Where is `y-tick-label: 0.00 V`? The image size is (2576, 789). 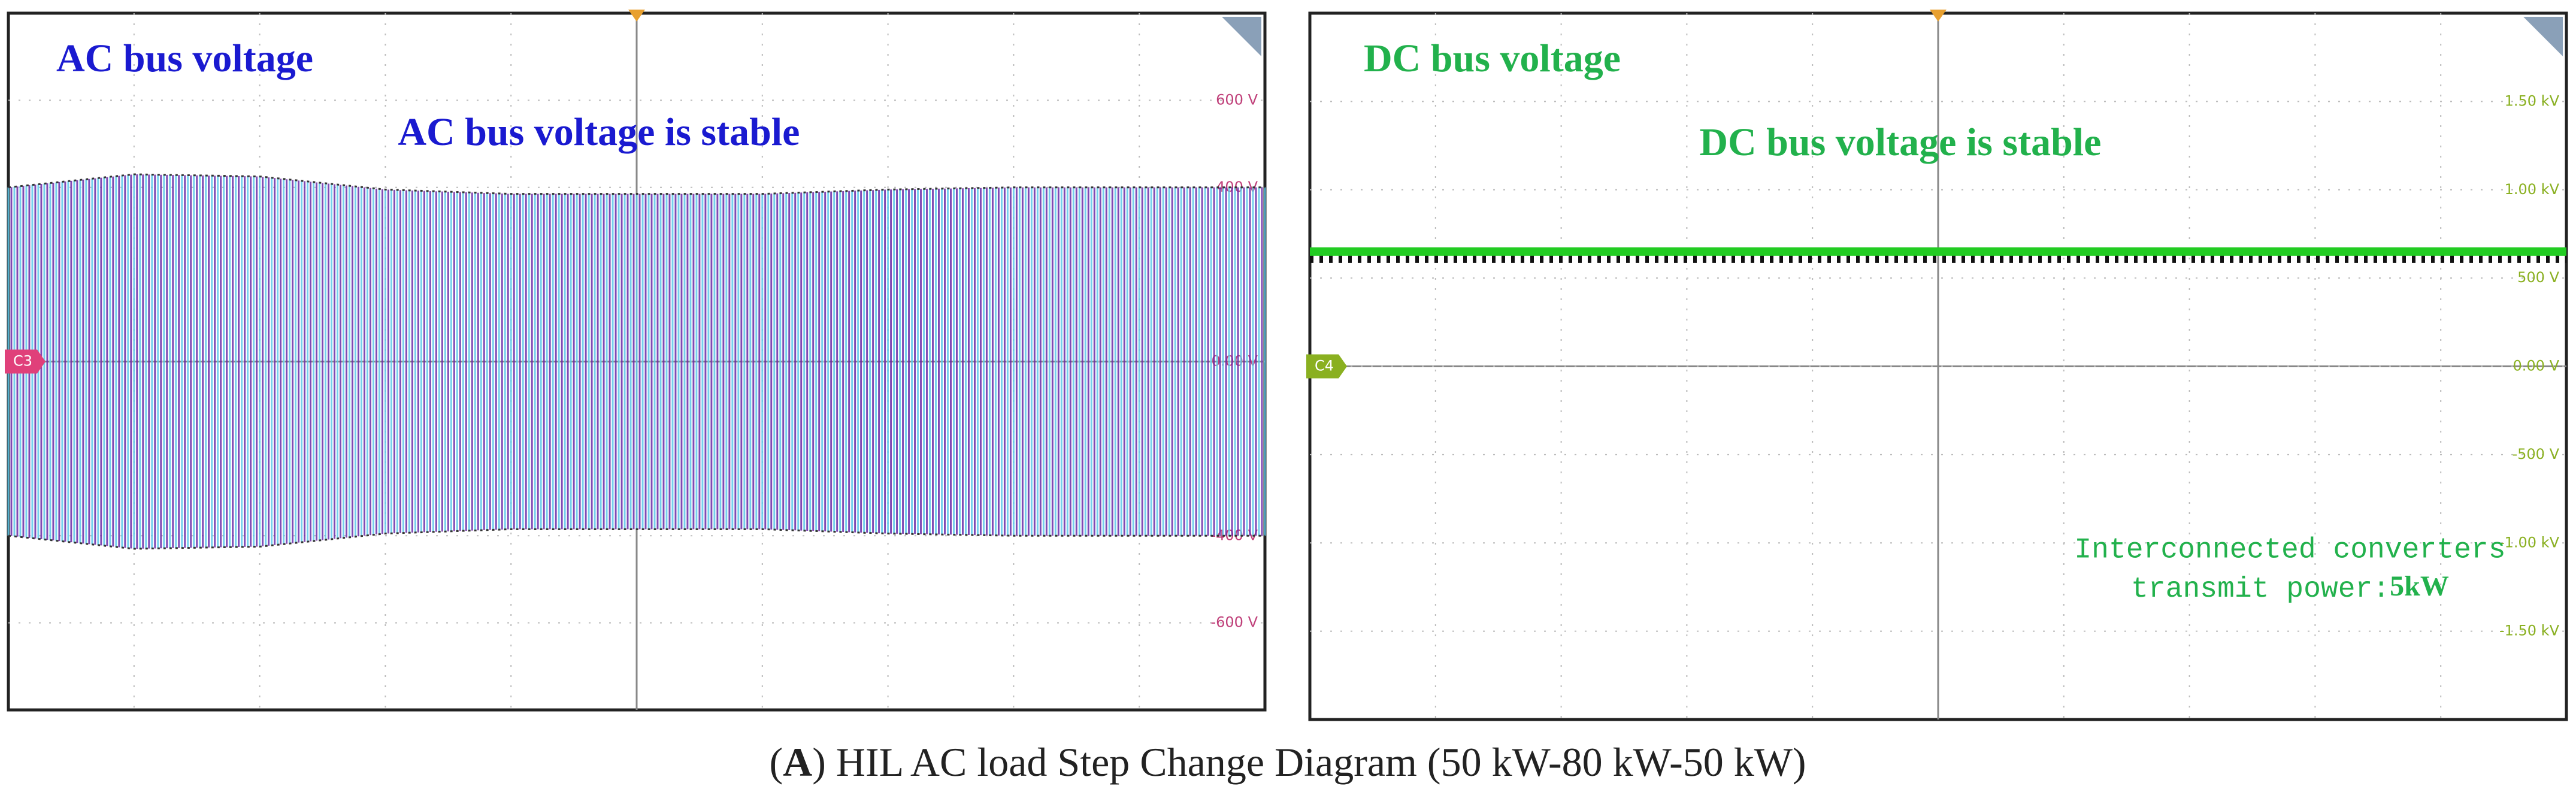
y-tick-label: 0.00 V is located at coordinates (2536, 366).